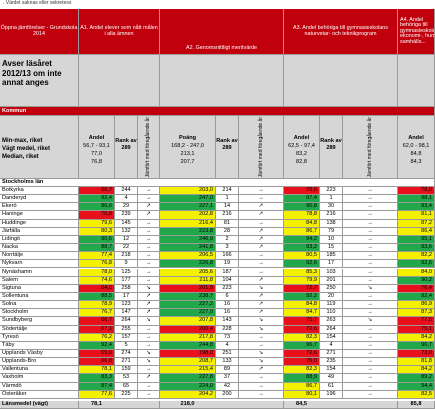  I want to click on a3-value: 85,3, so click(302, 272).